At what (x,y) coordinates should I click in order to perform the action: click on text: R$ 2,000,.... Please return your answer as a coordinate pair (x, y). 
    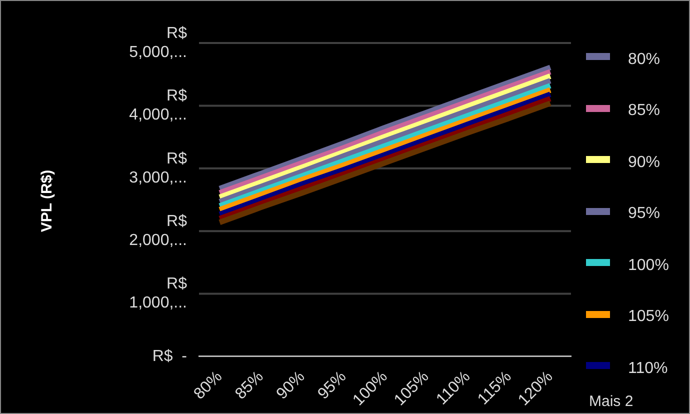
    Looking at the image, I should click on (158, 231).